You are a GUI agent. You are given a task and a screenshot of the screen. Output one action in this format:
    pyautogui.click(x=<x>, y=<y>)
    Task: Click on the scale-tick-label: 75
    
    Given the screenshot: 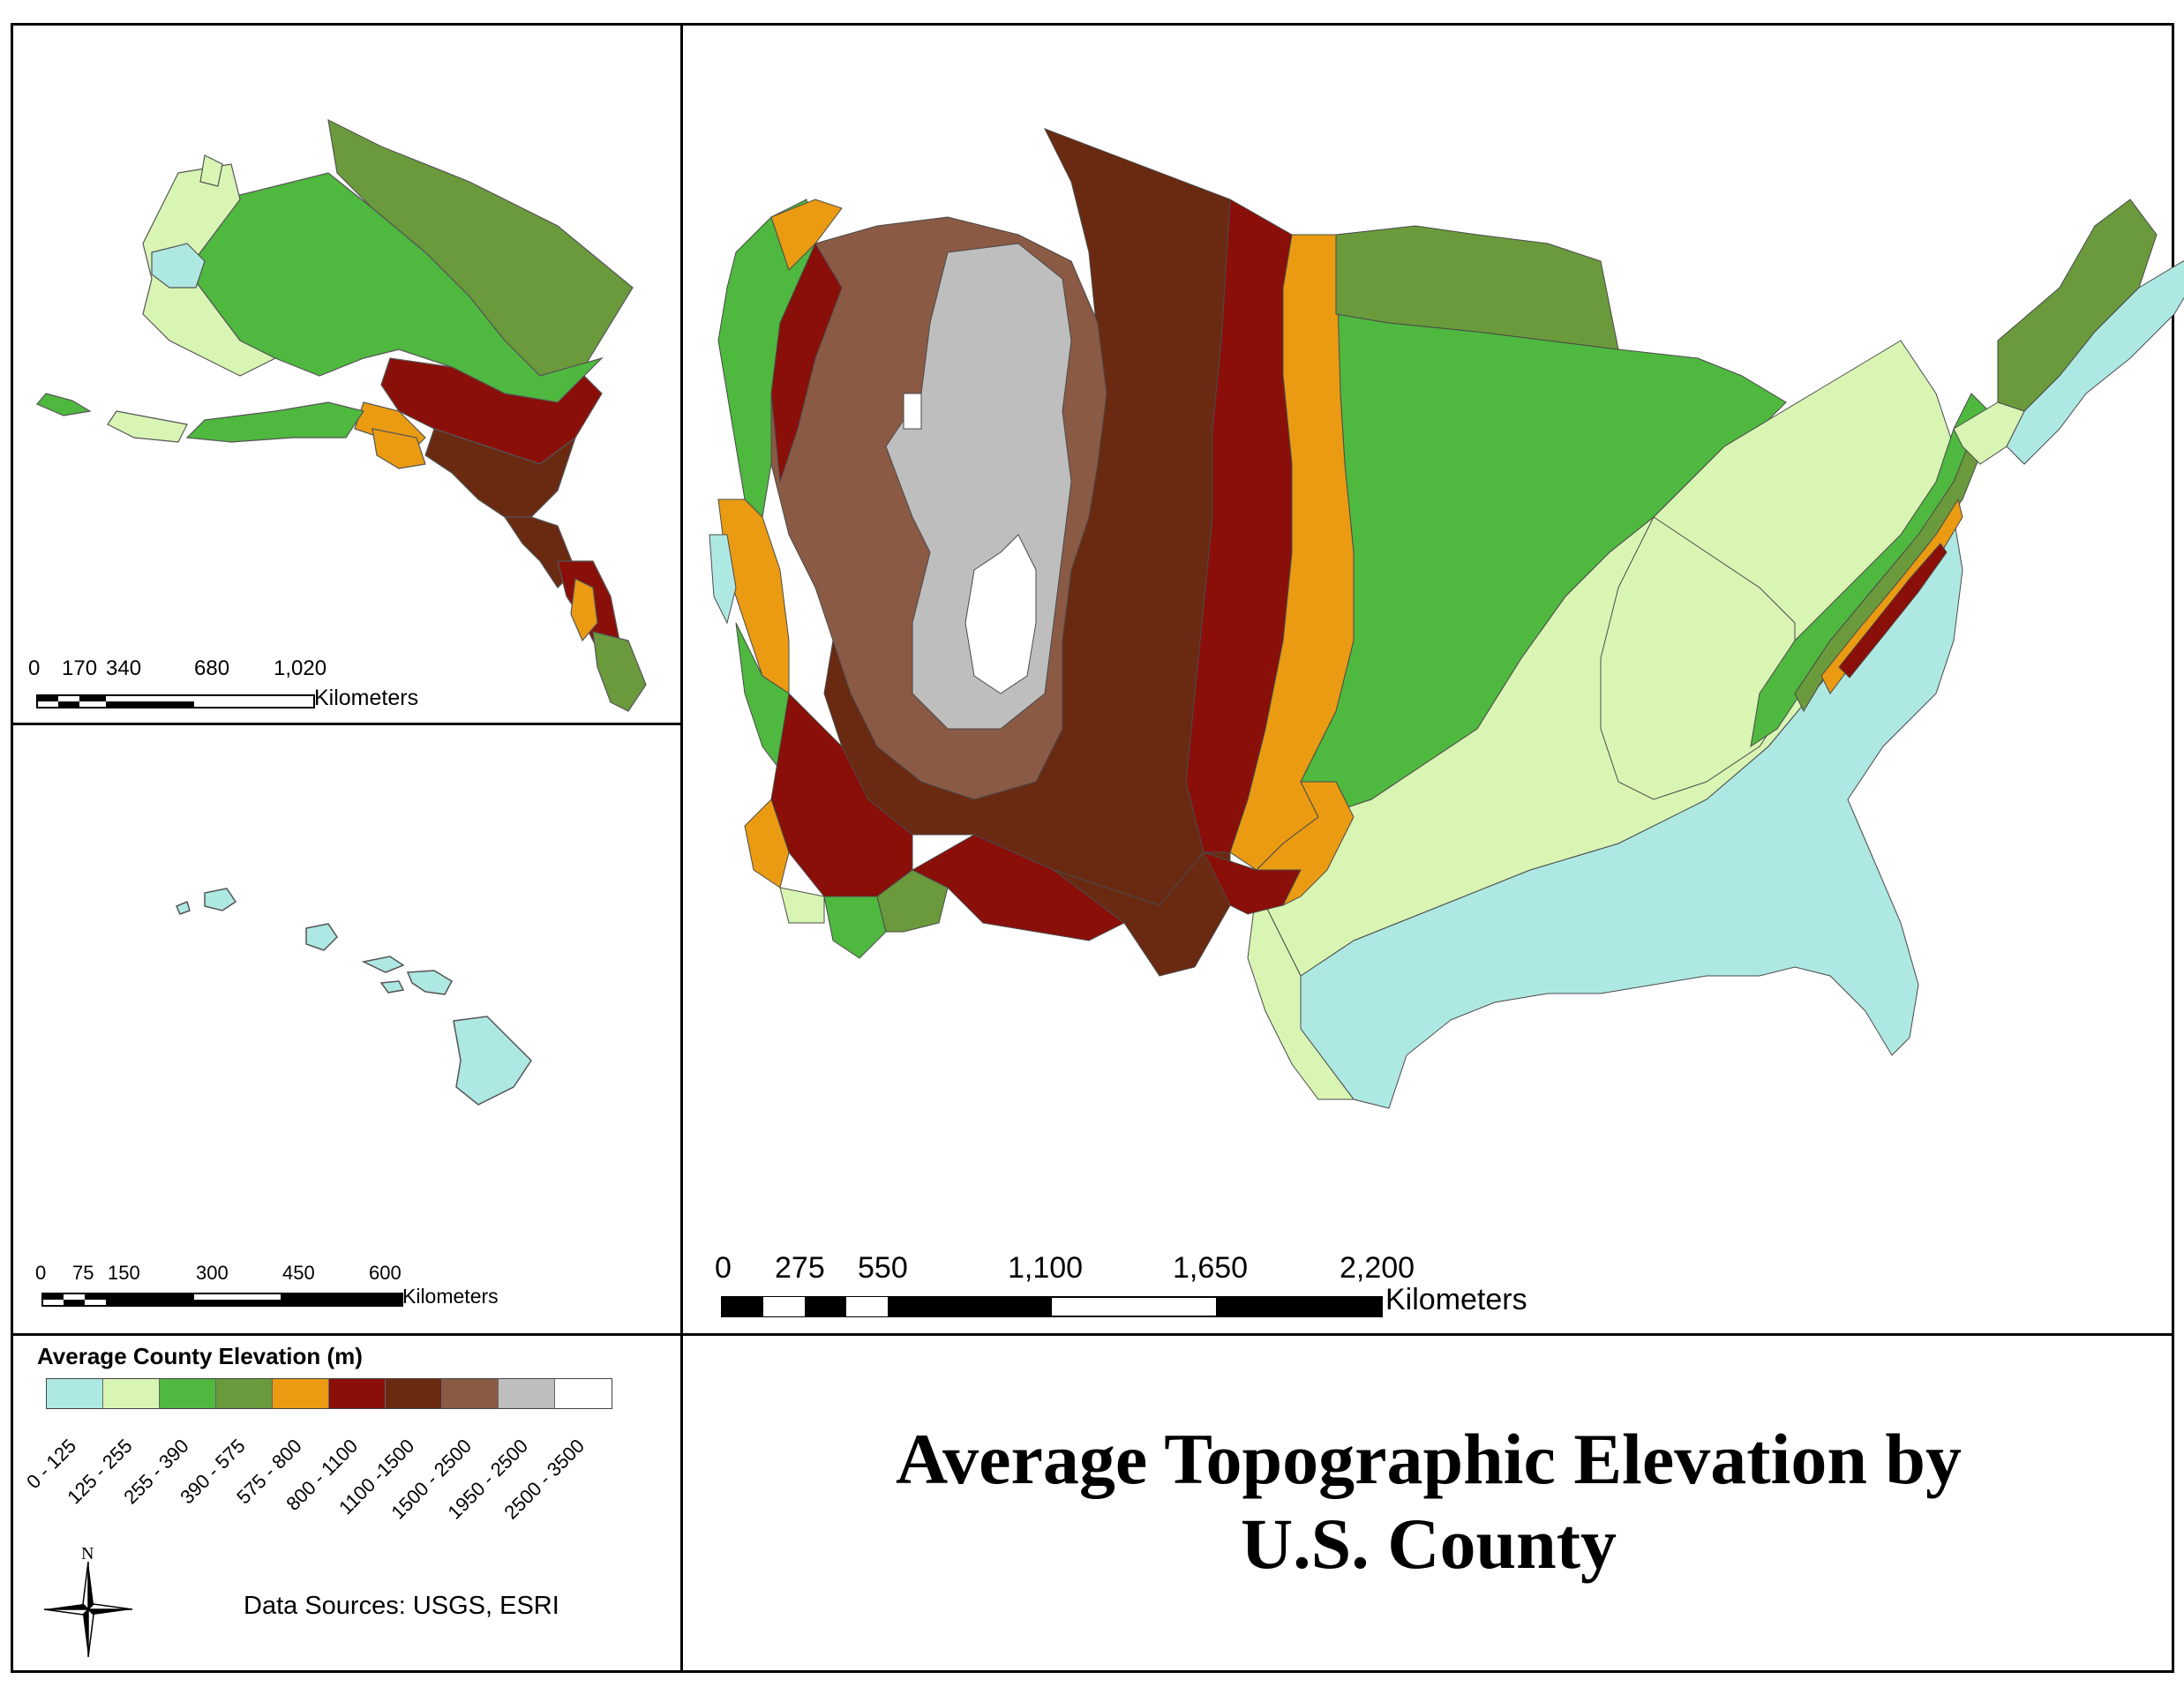 What is the action you would take?
    pyautogui.click(x=83, y=1273)
    